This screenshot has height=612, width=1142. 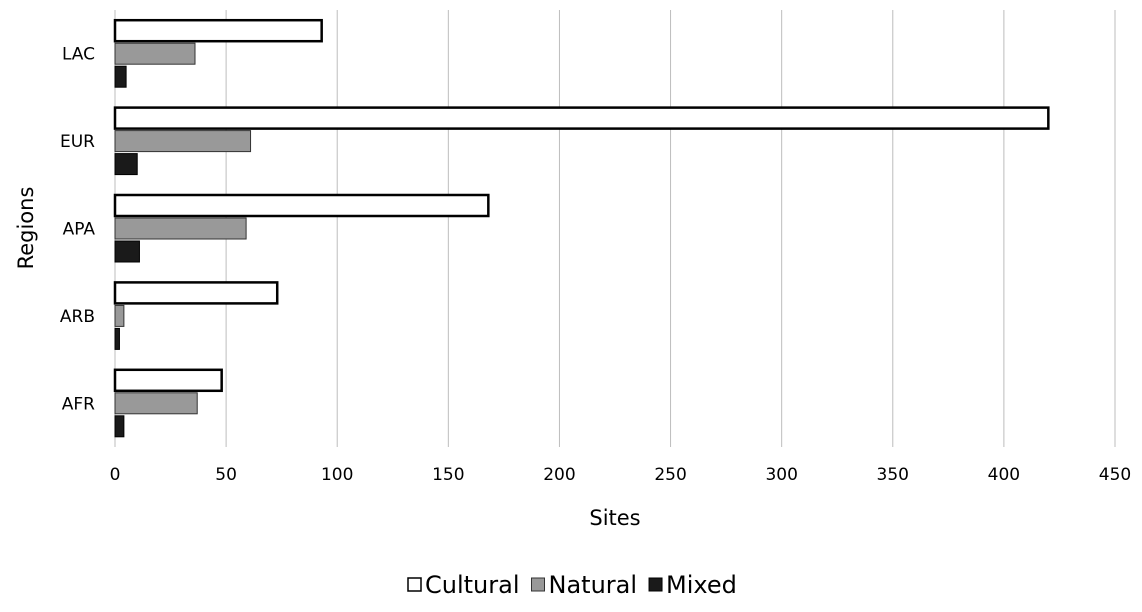 What do you see at coordinates (120, 76) in the screenshot?
I see `bar-mixed-lac` at bounding box center [120, 76].